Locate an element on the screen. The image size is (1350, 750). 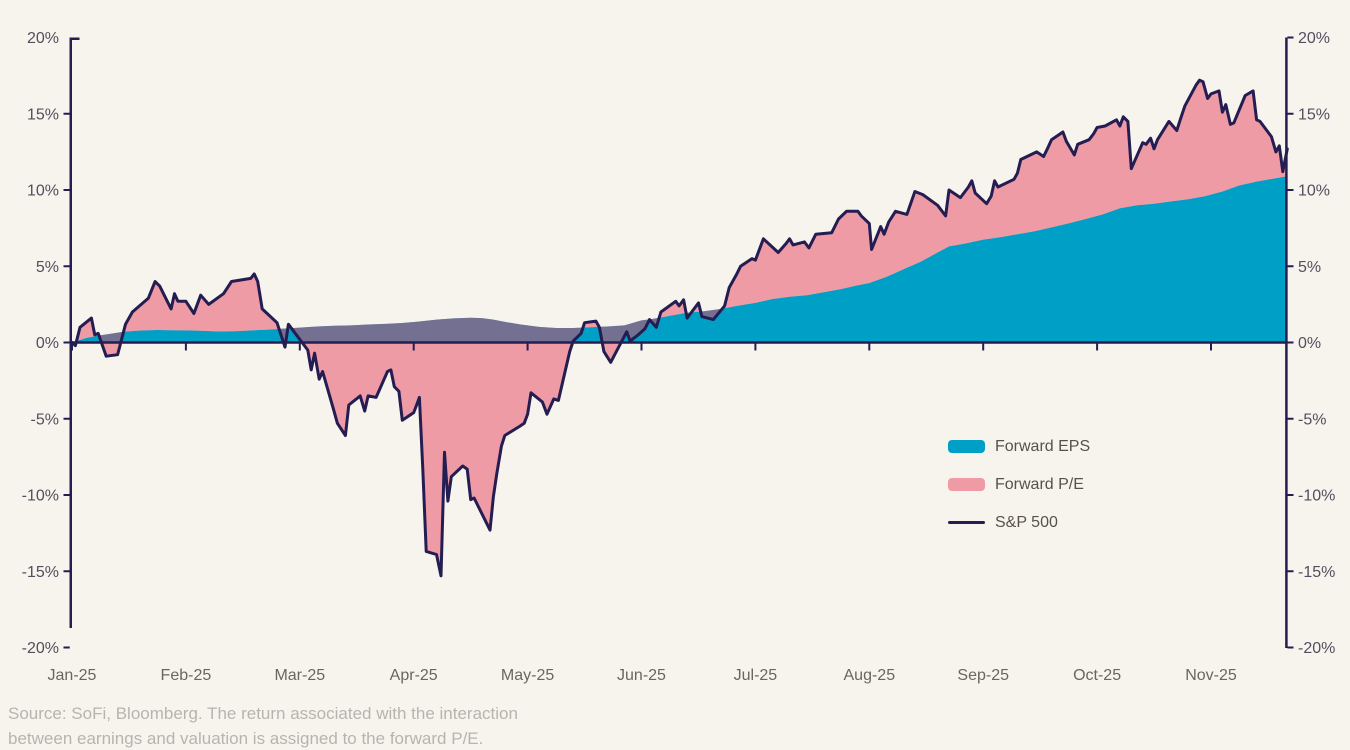
y-axis-label-left: 0% is located at coordinates (47, 343).